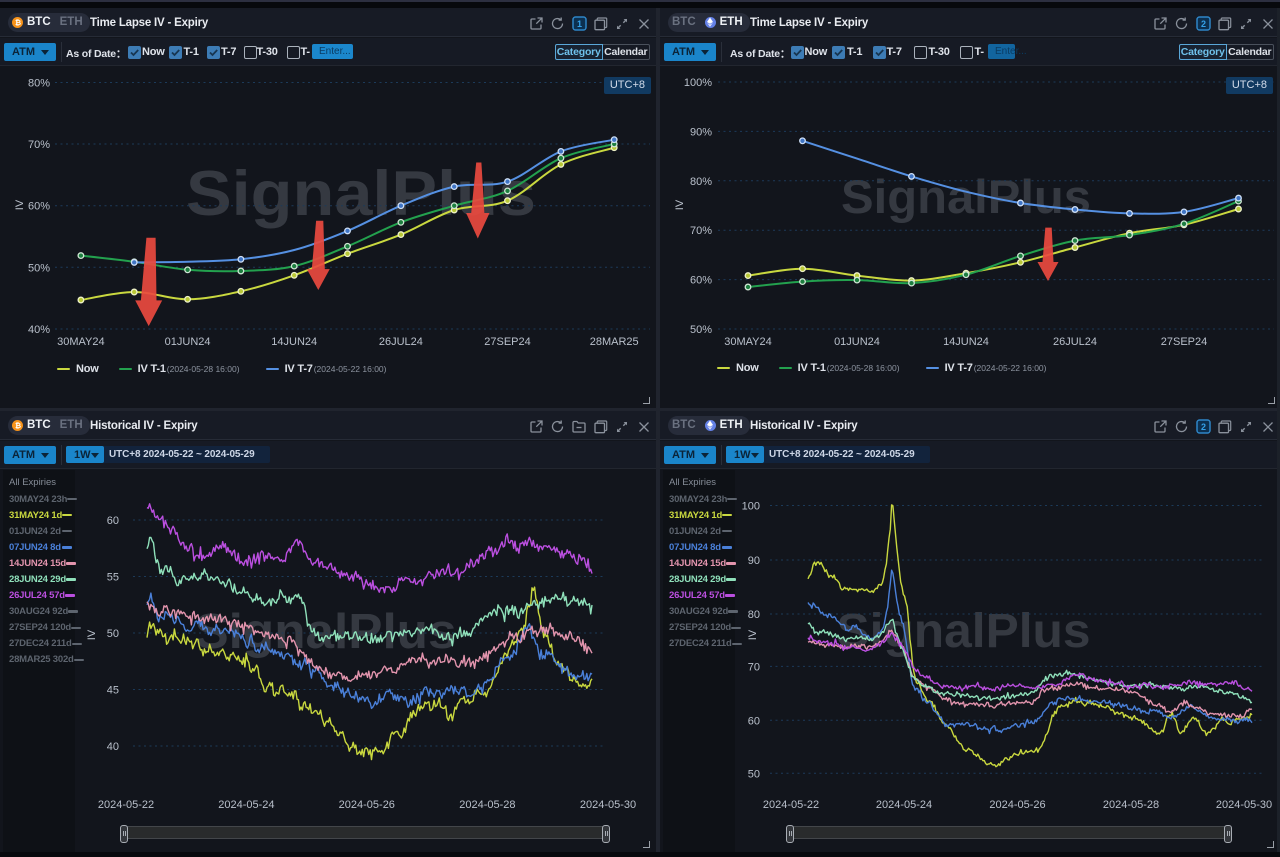  I want to click on svg-text: 28MAR25, so click(614, 342).